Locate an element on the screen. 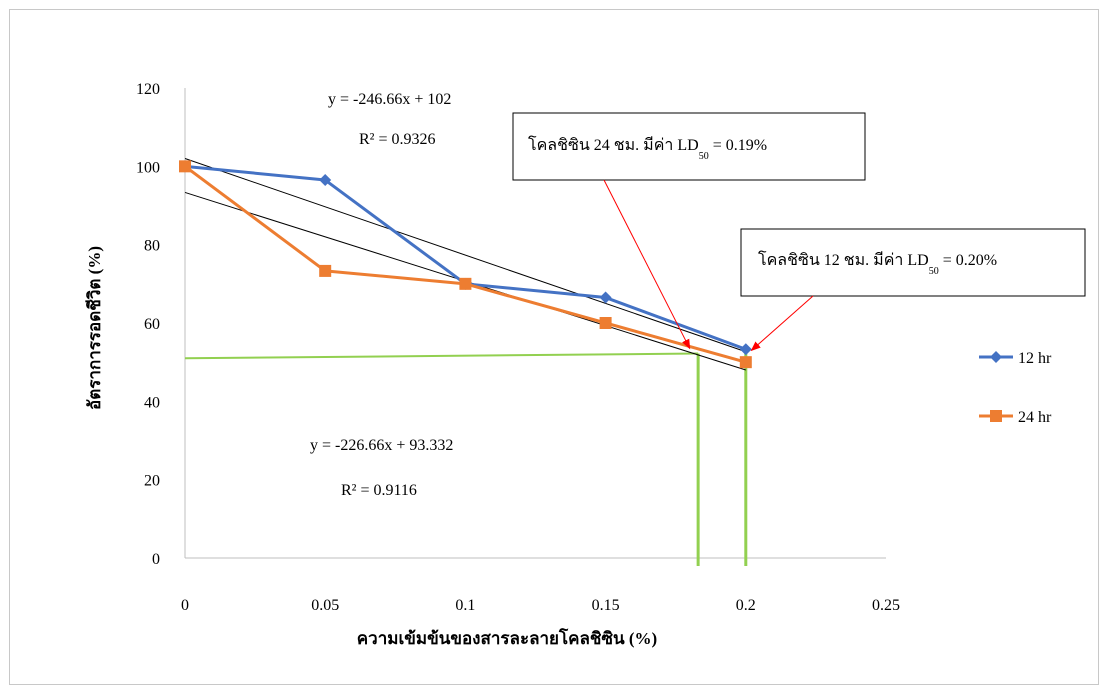 The height and width of the screenshot is (691, 1102). trendline-equation-12hr: y = -246.66x + 102 is located at coordinates (389, 99).